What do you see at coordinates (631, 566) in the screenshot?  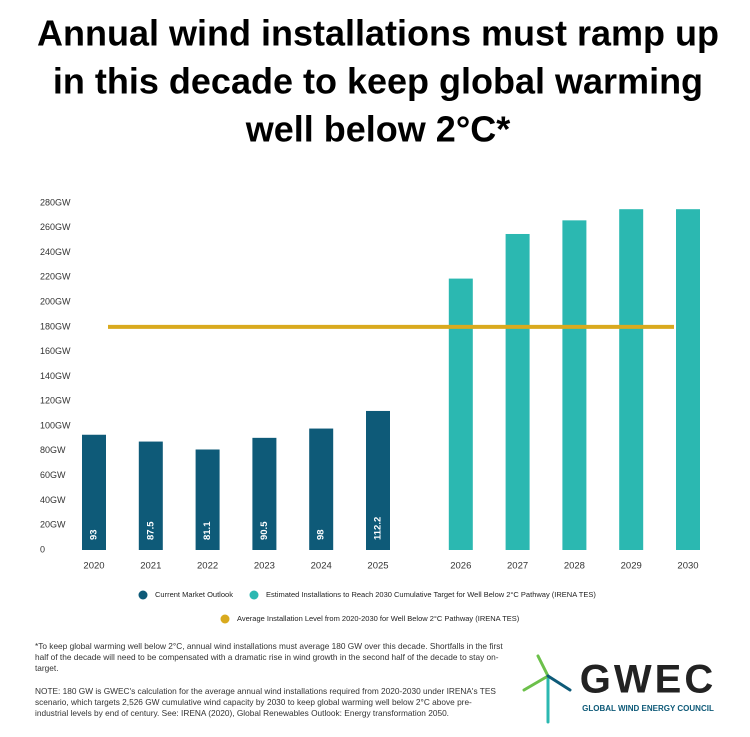 I see `x-tick-label: 2029` at bounding box center [631, 566].